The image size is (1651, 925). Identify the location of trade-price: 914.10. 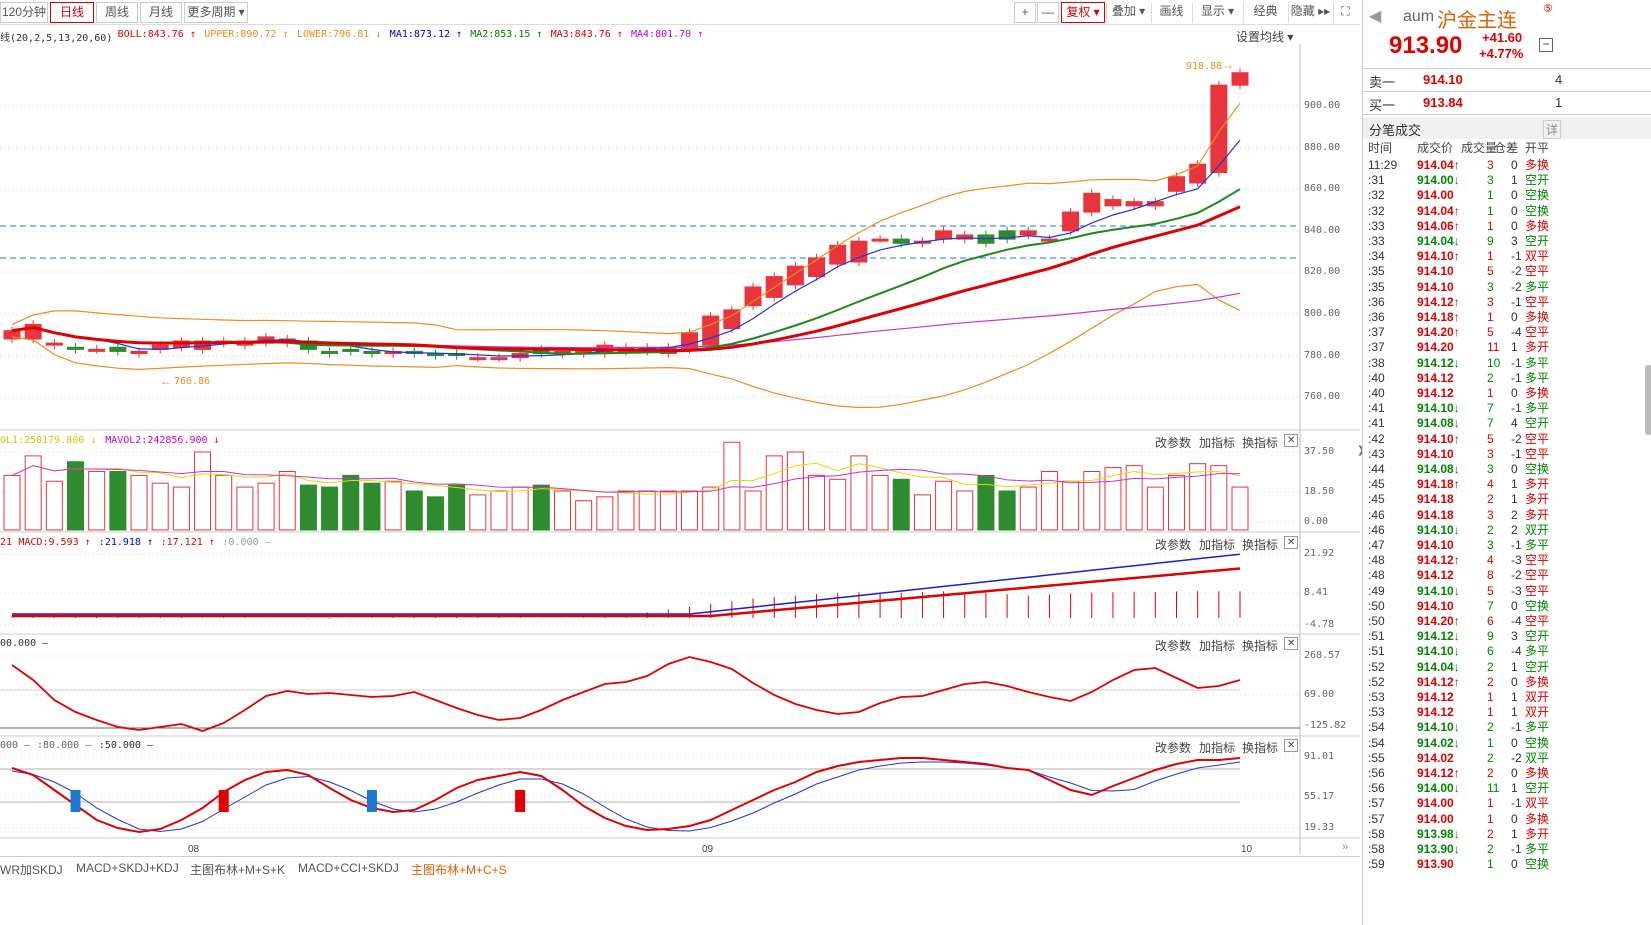
(1435, 286).